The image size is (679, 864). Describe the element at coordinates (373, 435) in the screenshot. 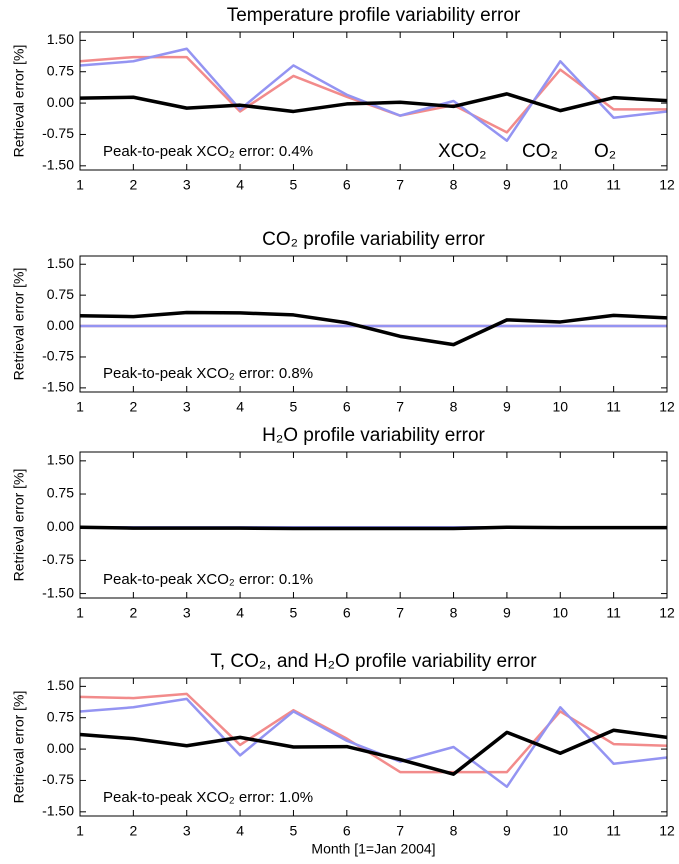

I see `chart-title: H₂O profile variability error` at that location.